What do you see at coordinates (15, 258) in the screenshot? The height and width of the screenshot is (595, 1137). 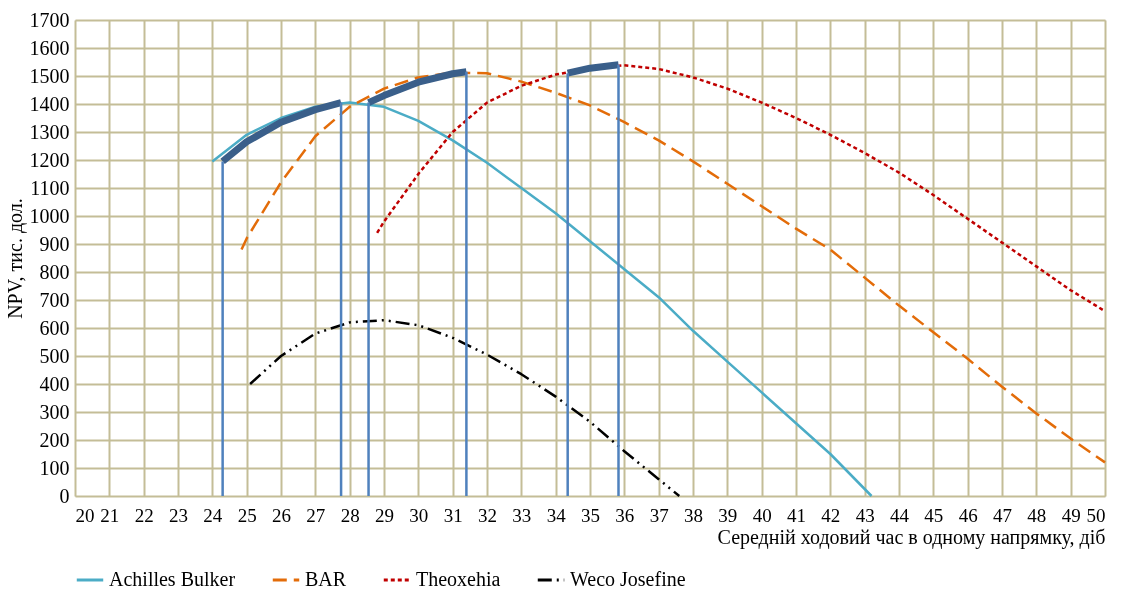 I see `y-axis-title: NPV, тис. дол.` at bounding box center [15, 258].